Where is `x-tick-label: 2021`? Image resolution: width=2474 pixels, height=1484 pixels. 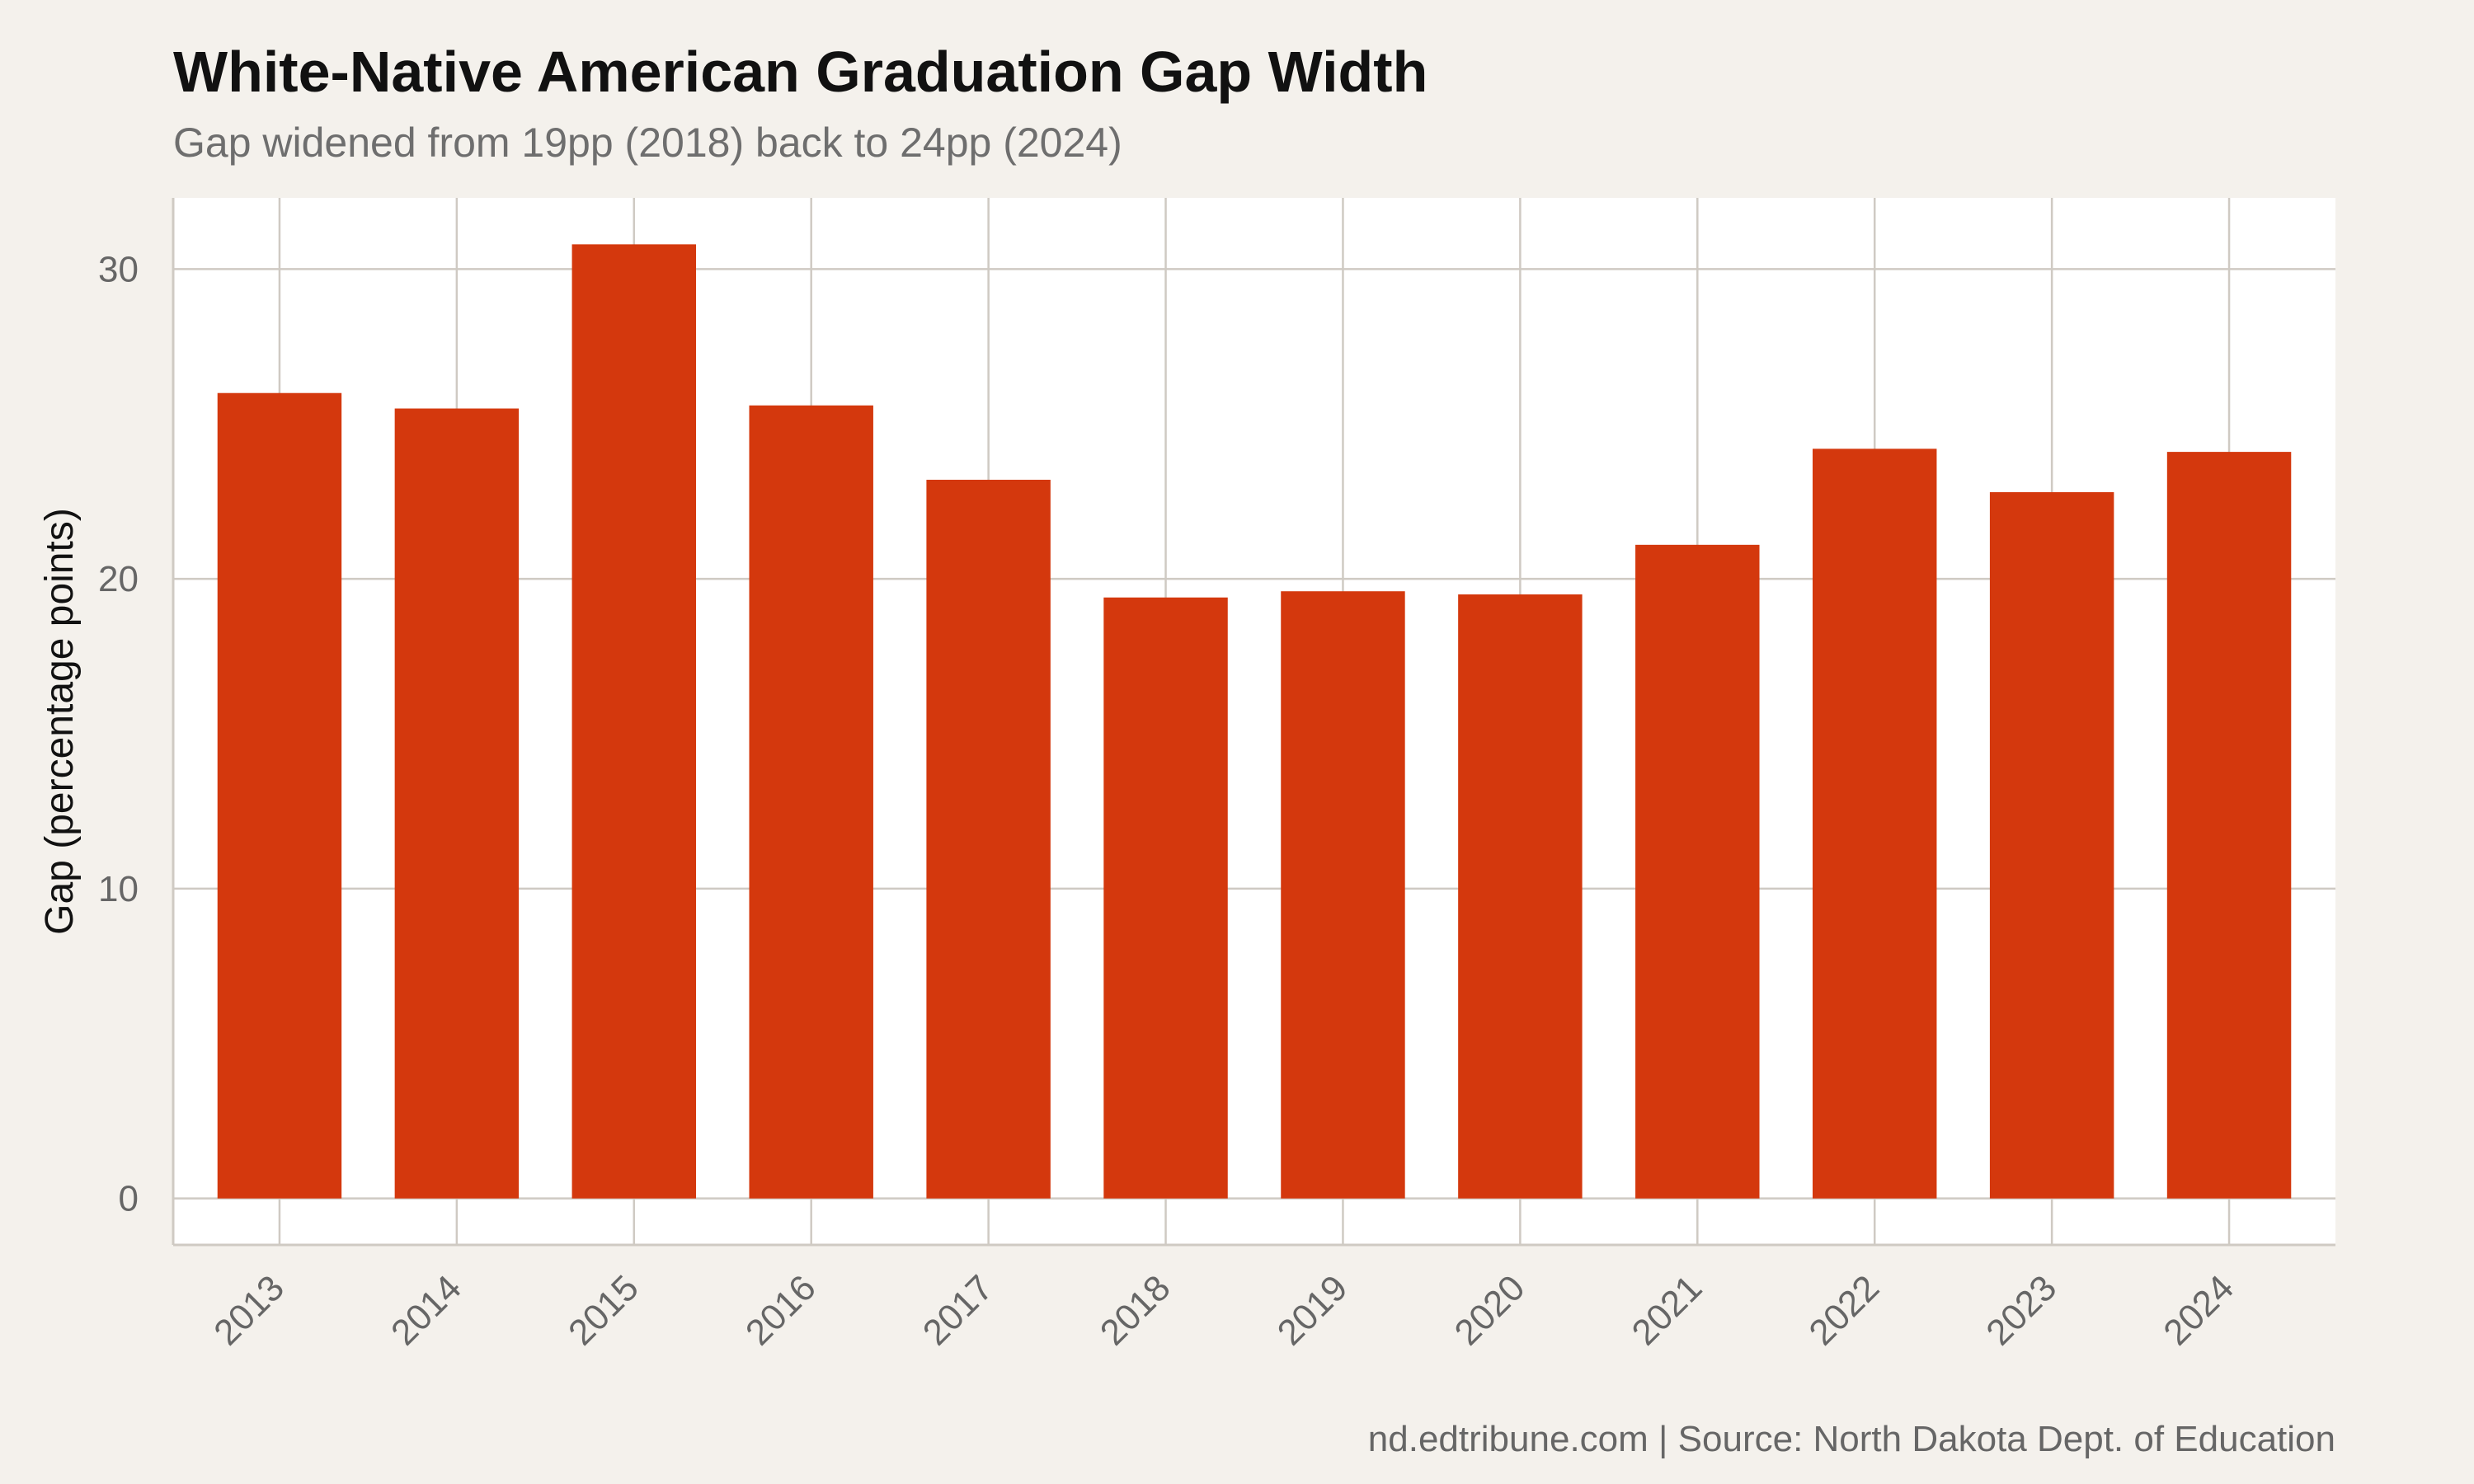 x-tick-label: 2021 is located at coordinates (1667, 1310).